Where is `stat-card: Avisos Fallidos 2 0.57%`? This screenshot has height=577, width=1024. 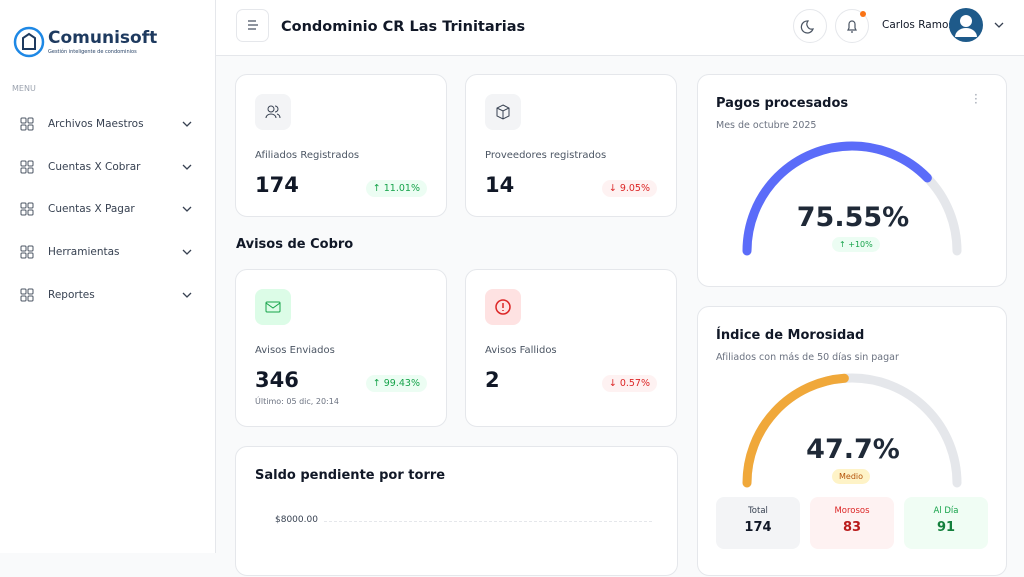
stat-card: Avisos Fallidos 2 0.57% is located at coordinates (571, 348).